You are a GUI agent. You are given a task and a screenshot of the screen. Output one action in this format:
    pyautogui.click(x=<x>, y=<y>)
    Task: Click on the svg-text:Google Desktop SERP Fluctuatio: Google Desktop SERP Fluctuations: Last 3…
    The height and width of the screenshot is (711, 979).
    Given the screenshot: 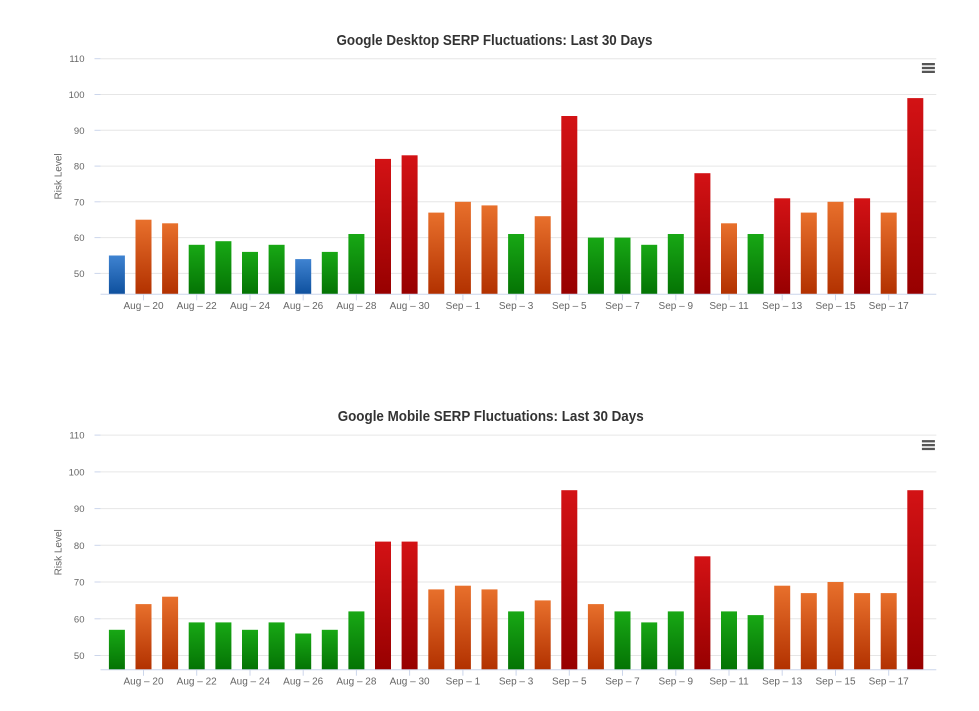 What is the action you would take?
    pyautogui.click(x=495, y=40)
    